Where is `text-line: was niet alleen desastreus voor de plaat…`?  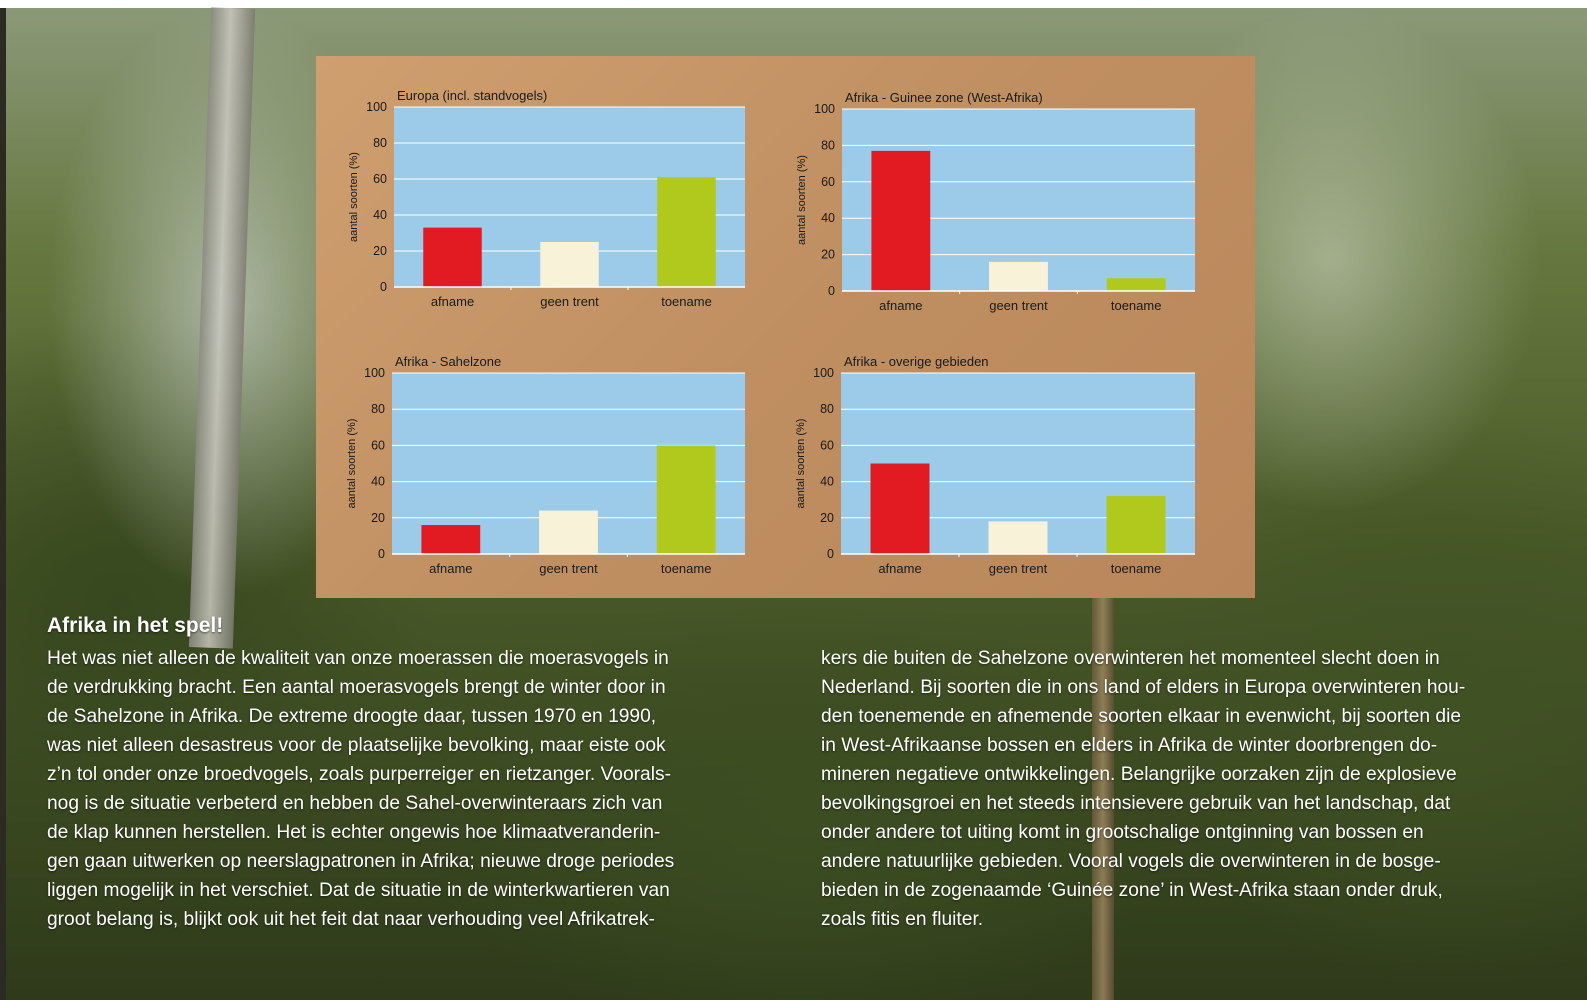
text-line: was niet alleen desastreus voor de plaat… is located at coordinates (356, 745).